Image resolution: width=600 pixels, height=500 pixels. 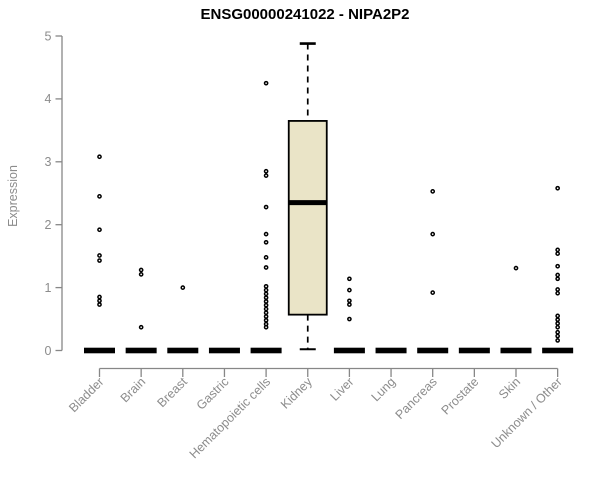 I want to click on outlier-point-breast, so click(x=183, y=287).